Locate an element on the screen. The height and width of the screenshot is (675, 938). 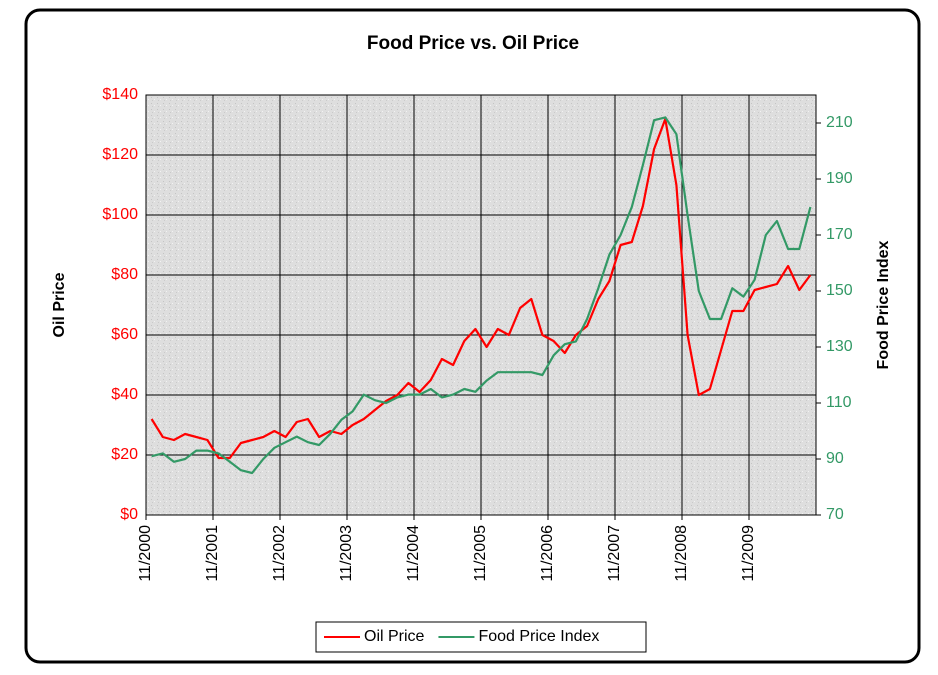
x-tick-label: 11/2000 is located at coordinates (145, 553).